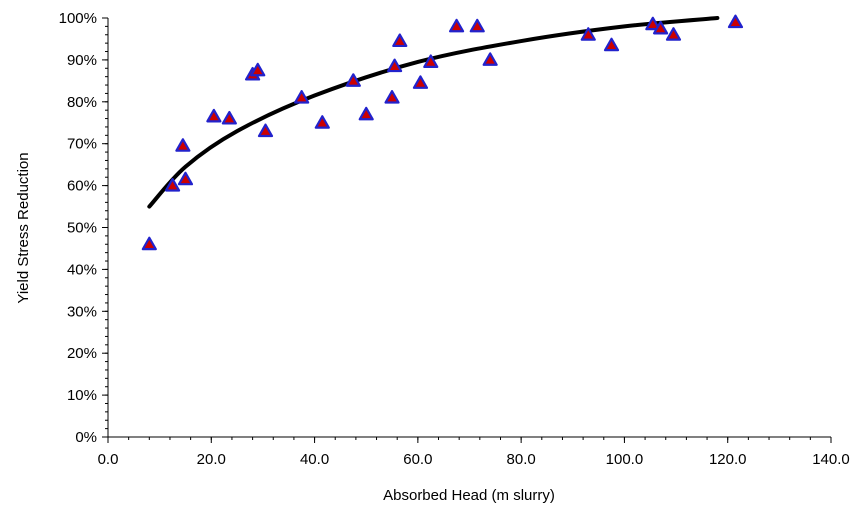  What do you see at coordinates (625, 459) in the screenshot?
I see `x-tick-label: 100.0` at bounding box center [625, 459].